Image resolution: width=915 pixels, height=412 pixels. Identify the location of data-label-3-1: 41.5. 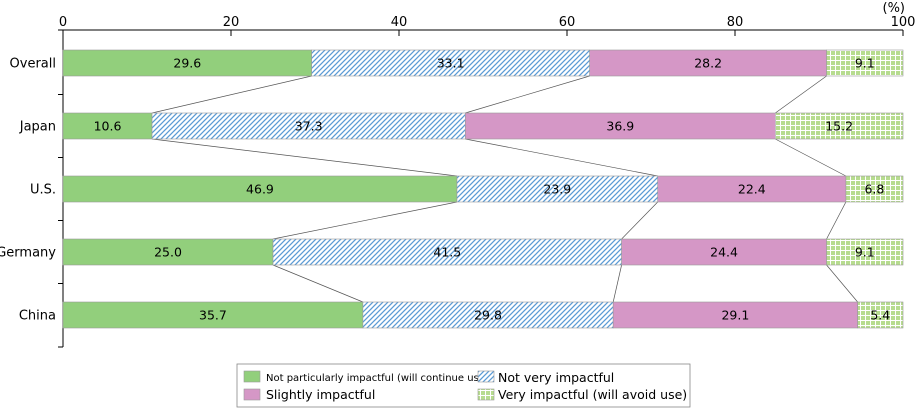
(447, 252).